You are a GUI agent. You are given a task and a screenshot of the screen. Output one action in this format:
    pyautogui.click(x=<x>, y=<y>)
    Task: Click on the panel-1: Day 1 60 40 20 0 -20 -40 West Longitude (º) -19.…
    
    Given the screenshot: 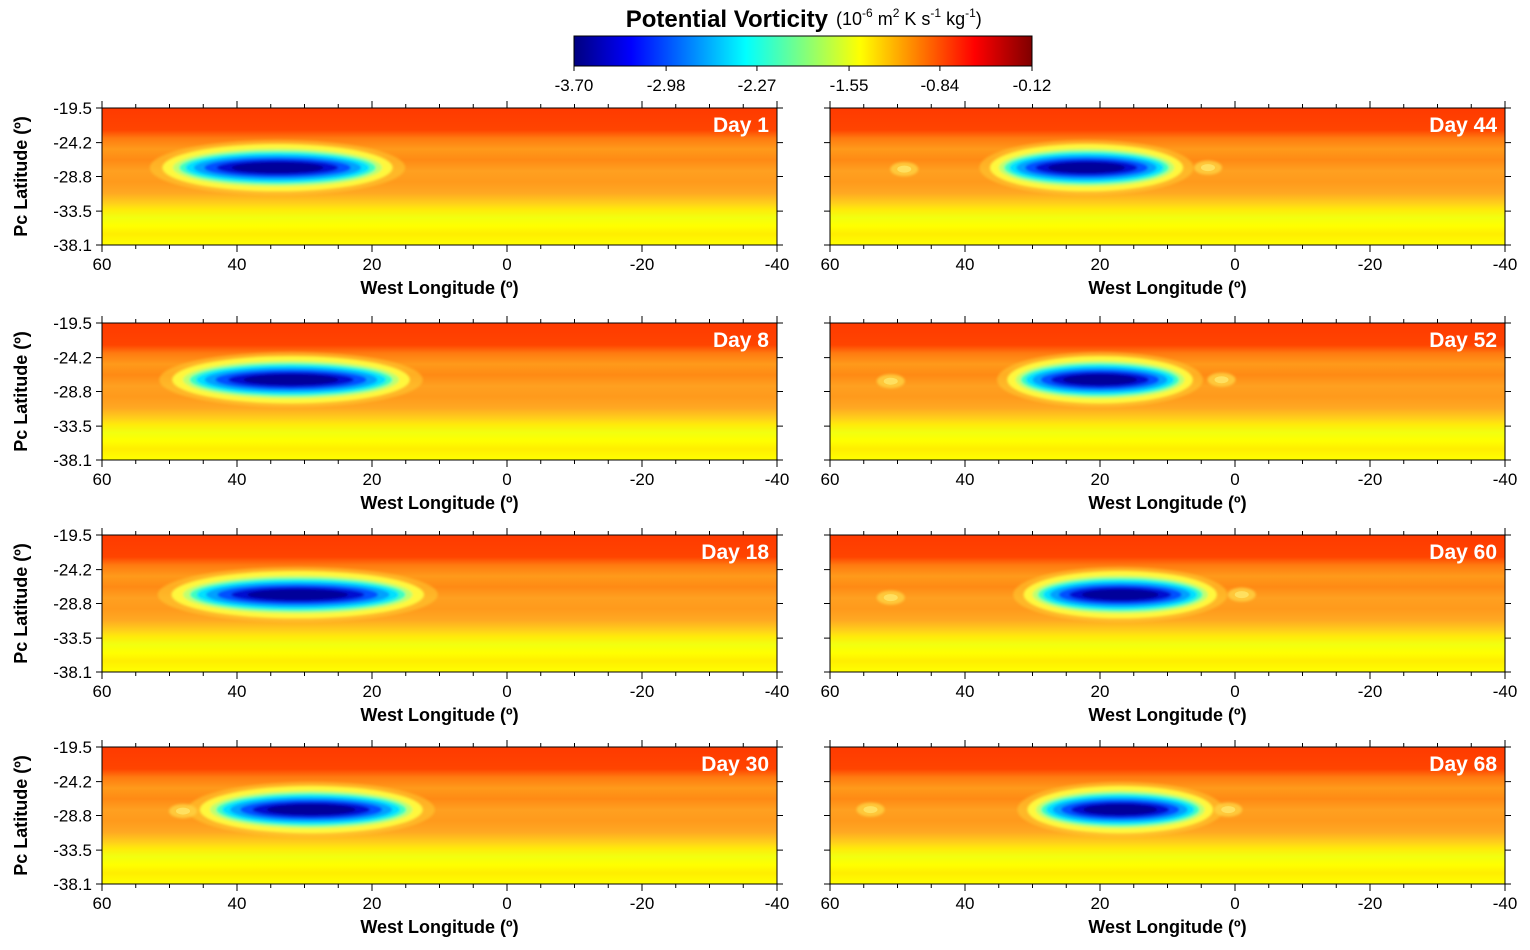 What is the action you would take?
    pyautogui.click(x=400, y=198)
    